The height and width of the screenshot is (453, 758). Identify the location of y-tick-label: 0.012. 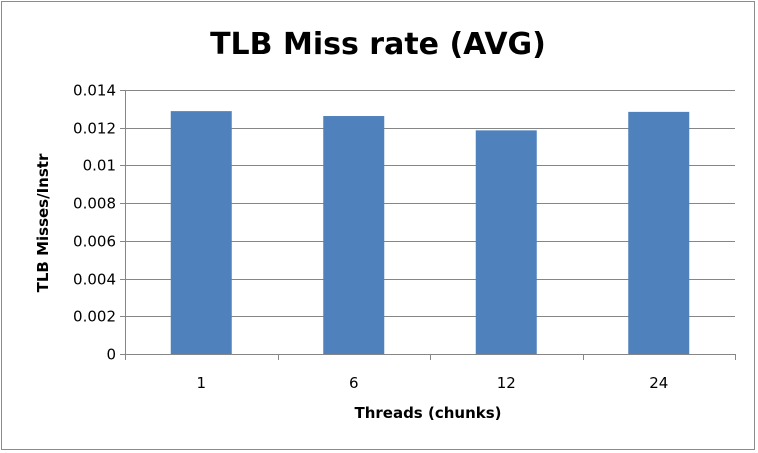
(94, 129).